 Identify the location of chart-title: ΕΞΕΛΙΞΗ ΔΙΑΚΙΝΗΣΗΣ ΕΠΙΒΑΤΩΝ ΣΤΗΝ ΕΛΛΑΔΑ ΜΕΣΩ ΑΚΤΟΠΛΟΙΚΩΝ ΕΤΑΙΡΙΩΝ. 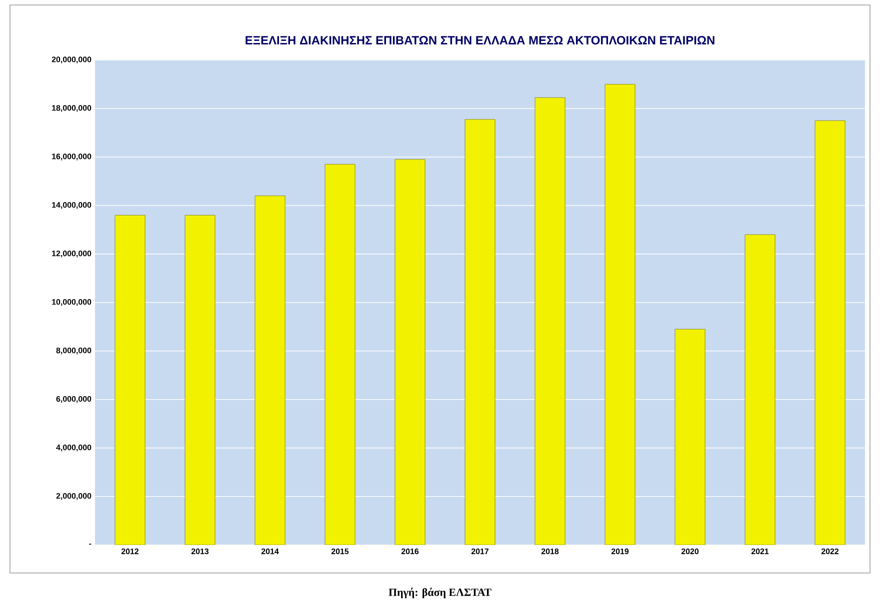
(480, 40).